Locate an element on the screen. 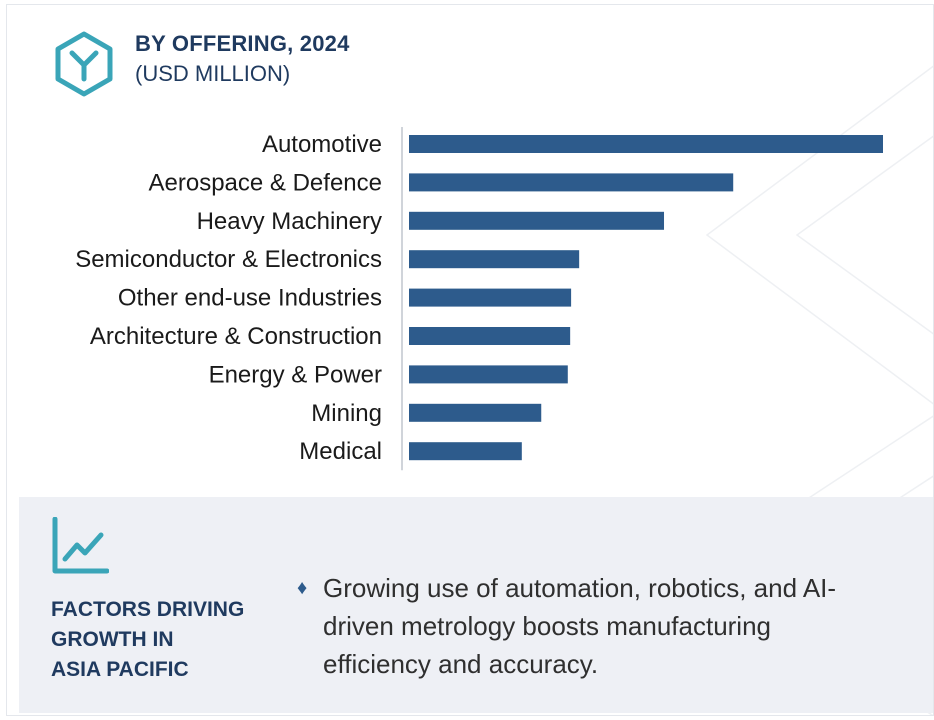 This screenshot has width=934, height=720. factors-title: FACTORS DRIVING GROWTH IN ASIA PACIFIC is located at coordinates (147, 640).